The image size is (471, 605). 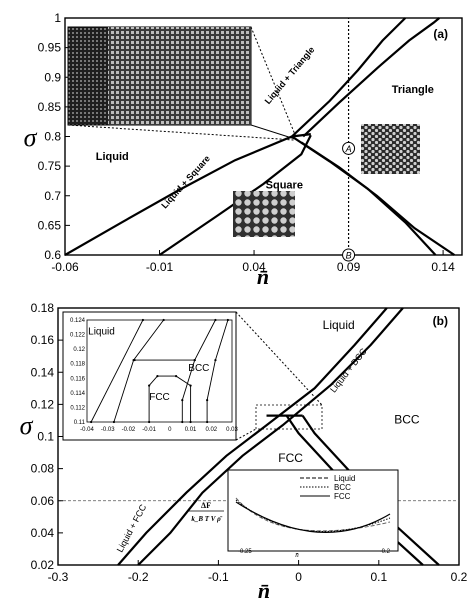 I want to click on panel-b-region-label: Liquid, so click(x=339, y=325).